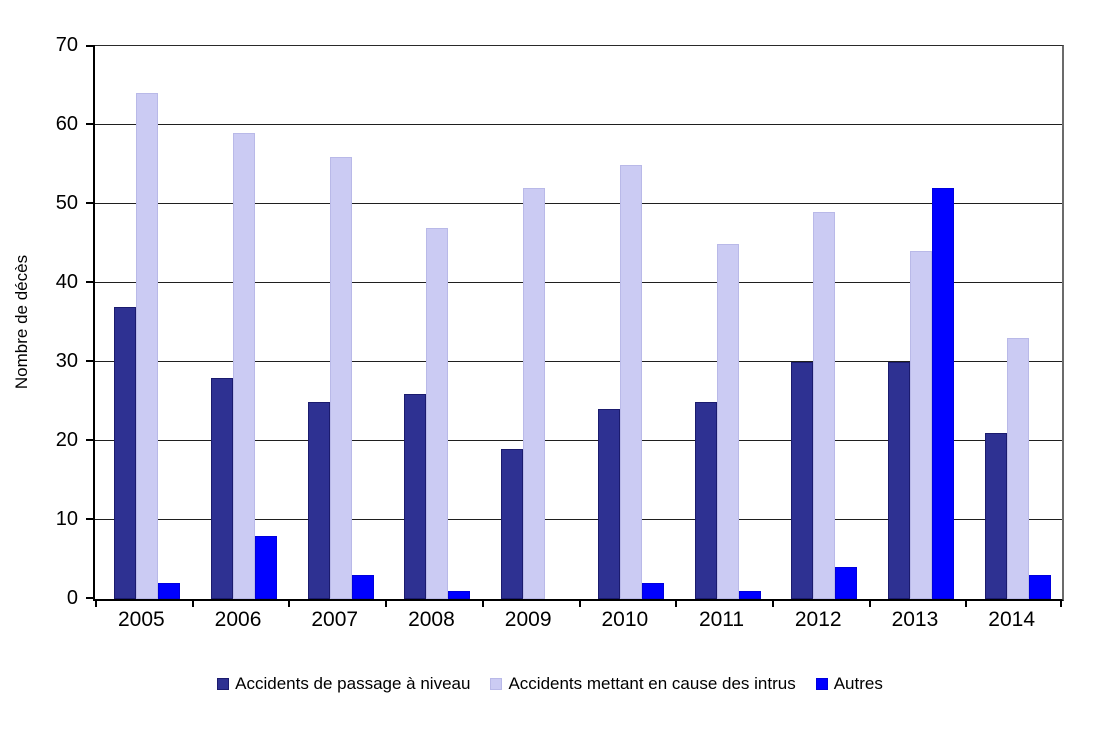 The height and width of the screenshot is (750, 1100). What do you see at coordinates (721, 619) in the screenshot?
I see `x-axis-label-2011: 2011` at bounding box center [721, 619].